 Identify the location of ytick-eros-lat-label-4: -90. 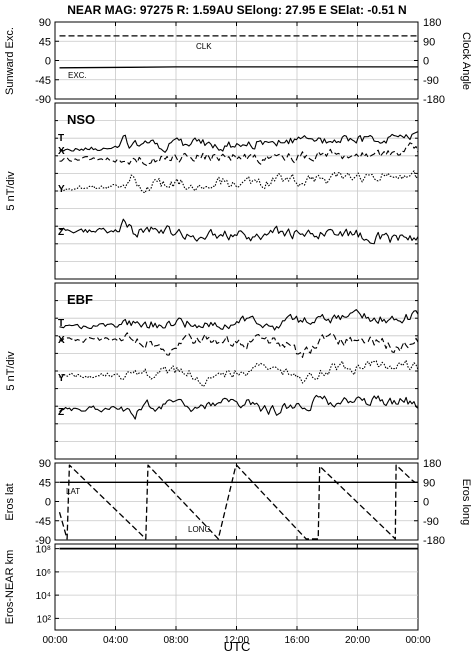
(43, 541).